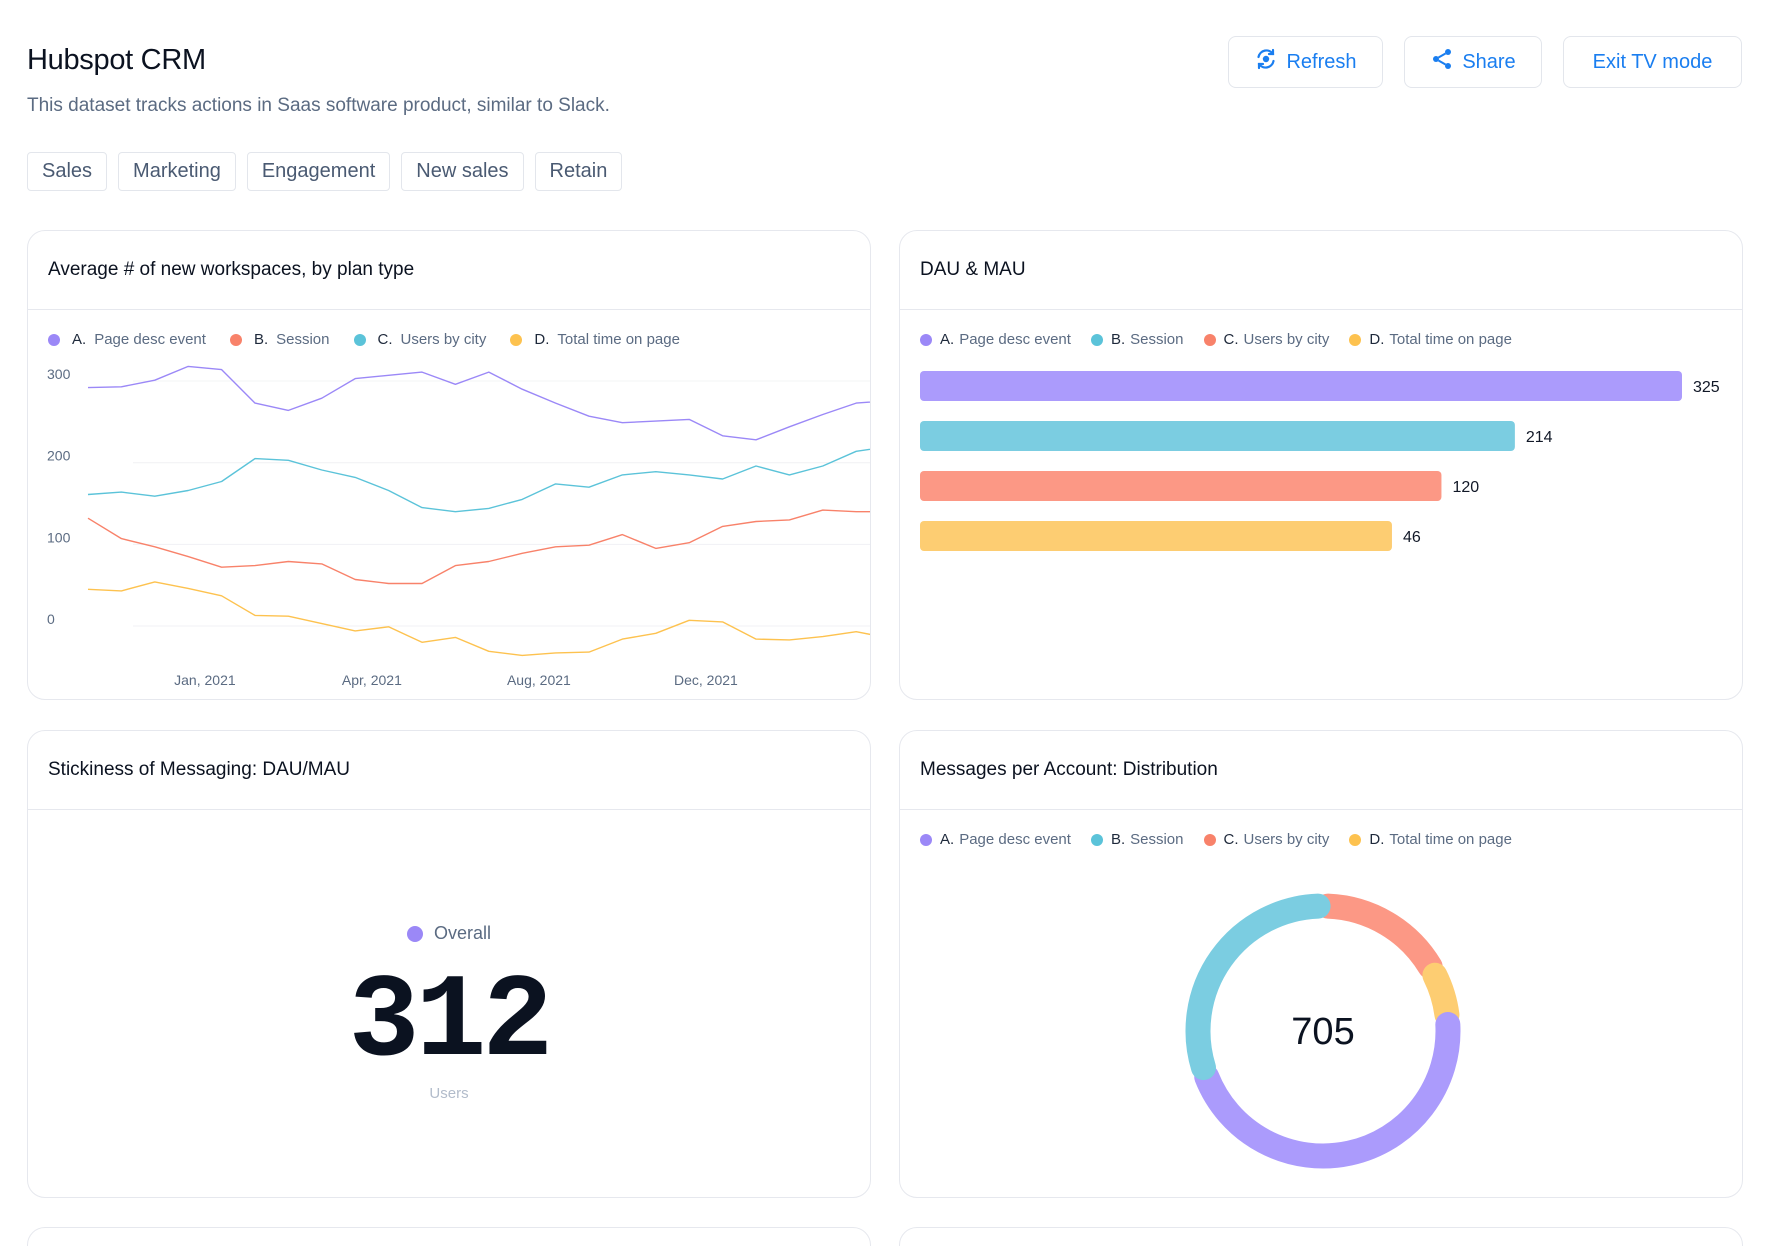 This screenshot has width=1768, height=1246. I want to click on bar-value-label: 120, so click(1465, 487).